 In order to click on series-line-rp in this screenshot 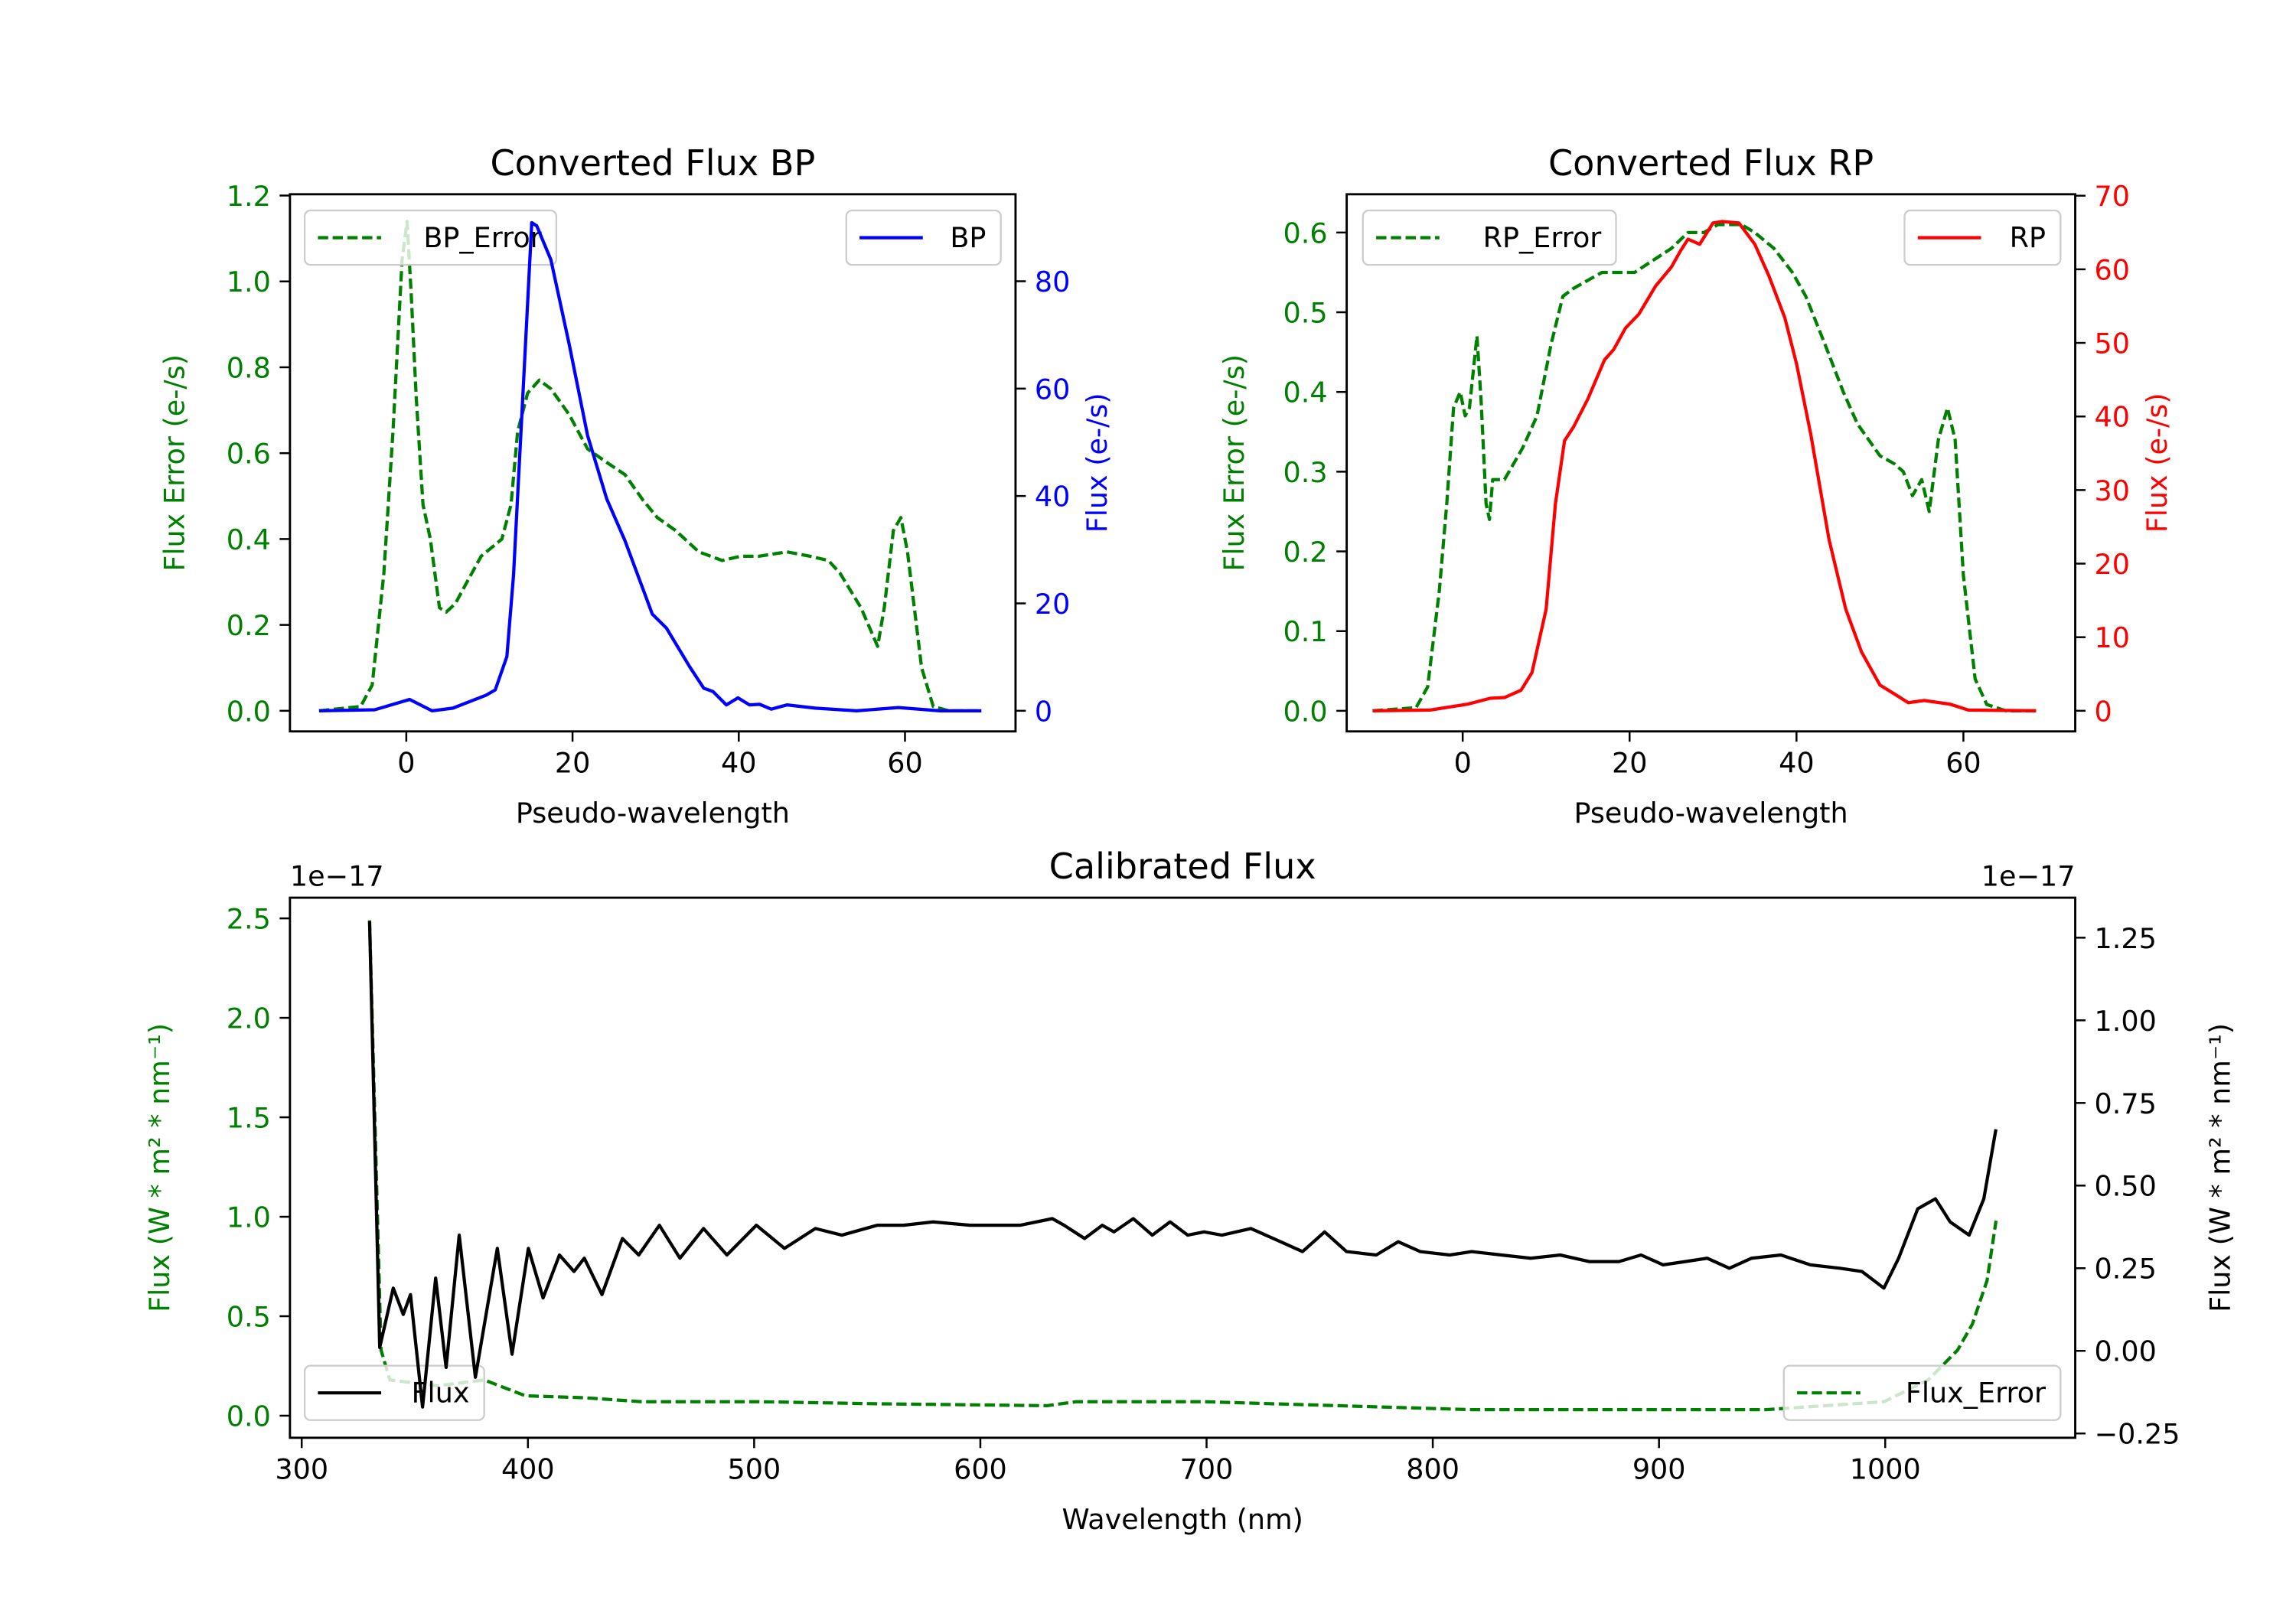, I will do `click(1704, 466)`.